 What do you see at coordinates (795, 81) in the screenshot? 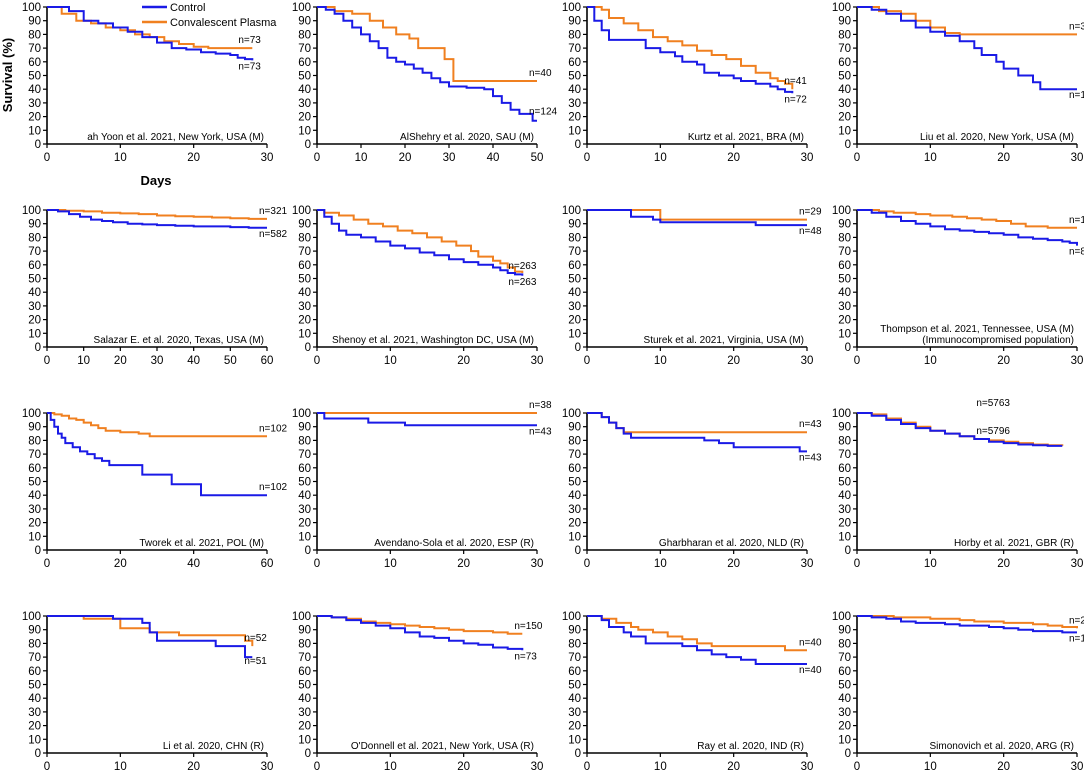
I see `plasma-n-label: n=41` at bounding box center [795, 81].